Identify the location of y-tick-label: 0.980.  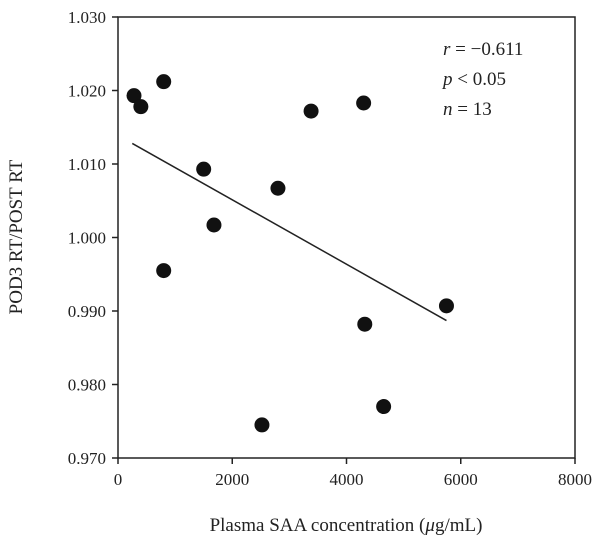
(87, 385).